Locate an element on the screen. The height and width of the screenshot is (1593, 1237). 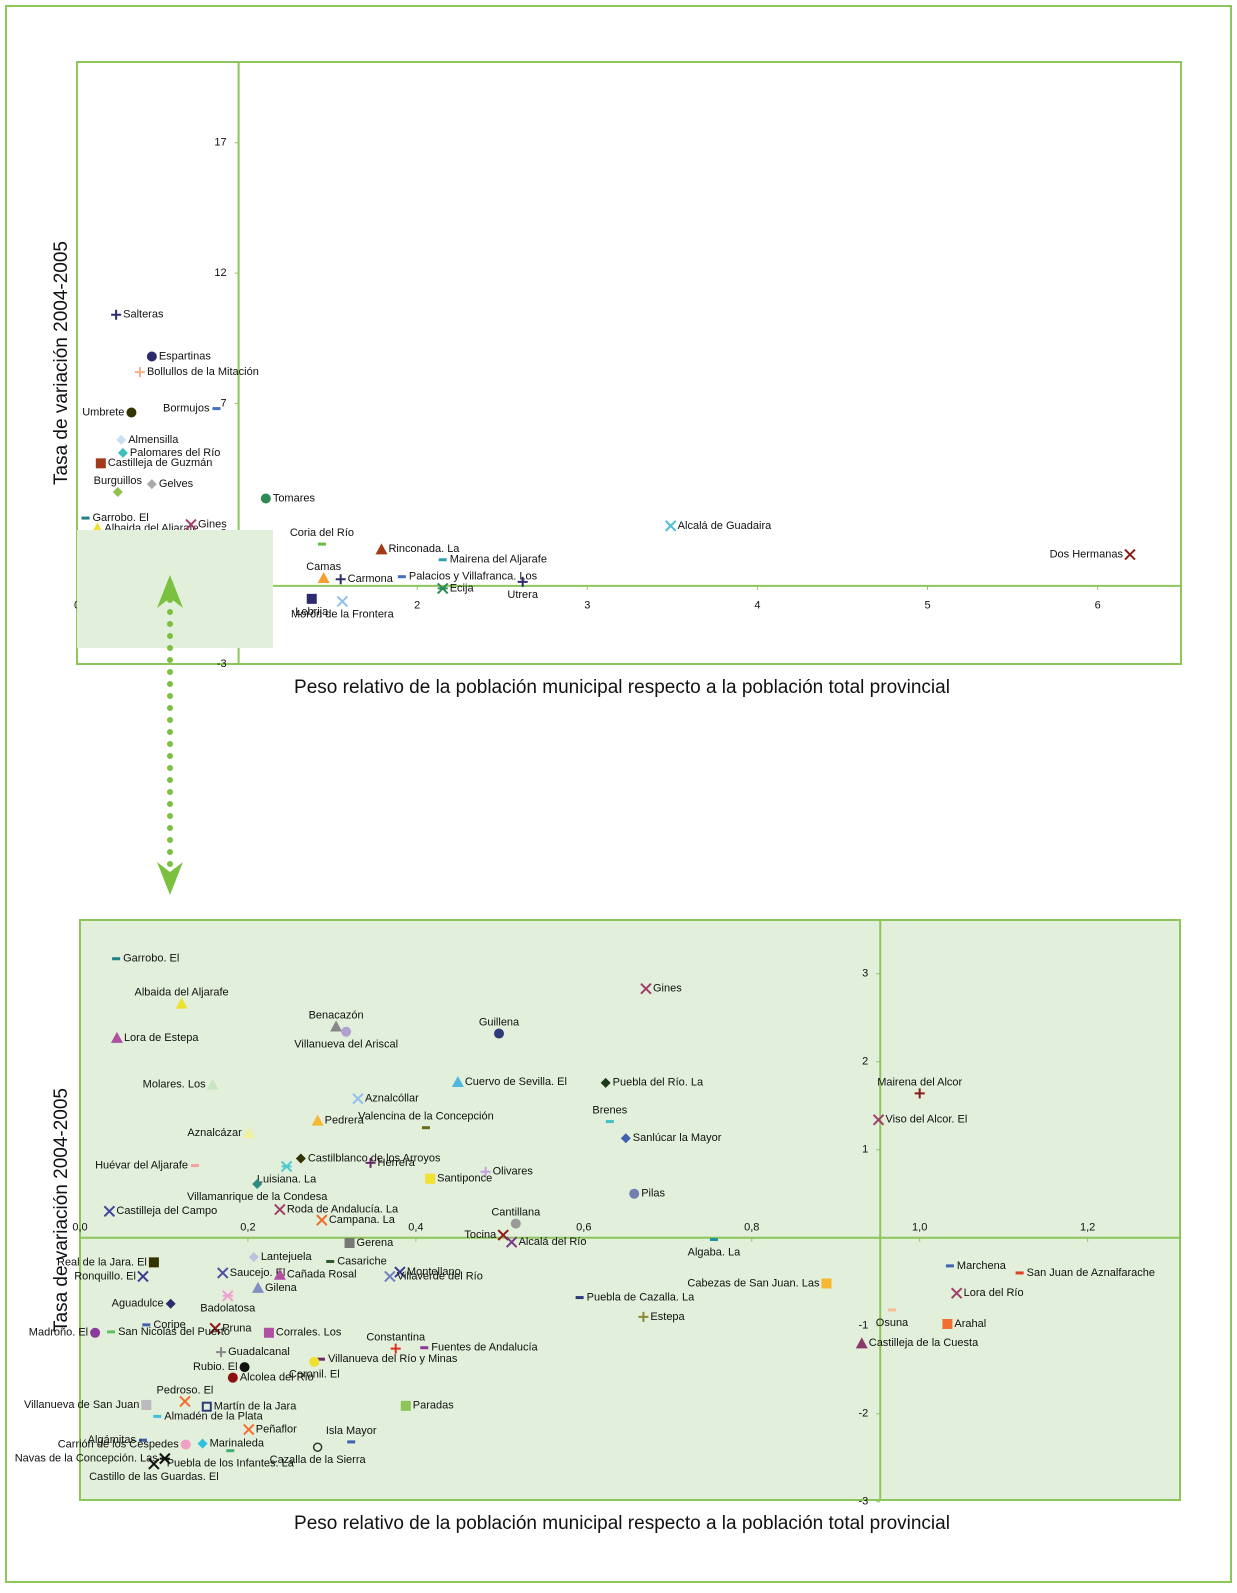
point-label: Ecija is located at coordinates (462, 588).